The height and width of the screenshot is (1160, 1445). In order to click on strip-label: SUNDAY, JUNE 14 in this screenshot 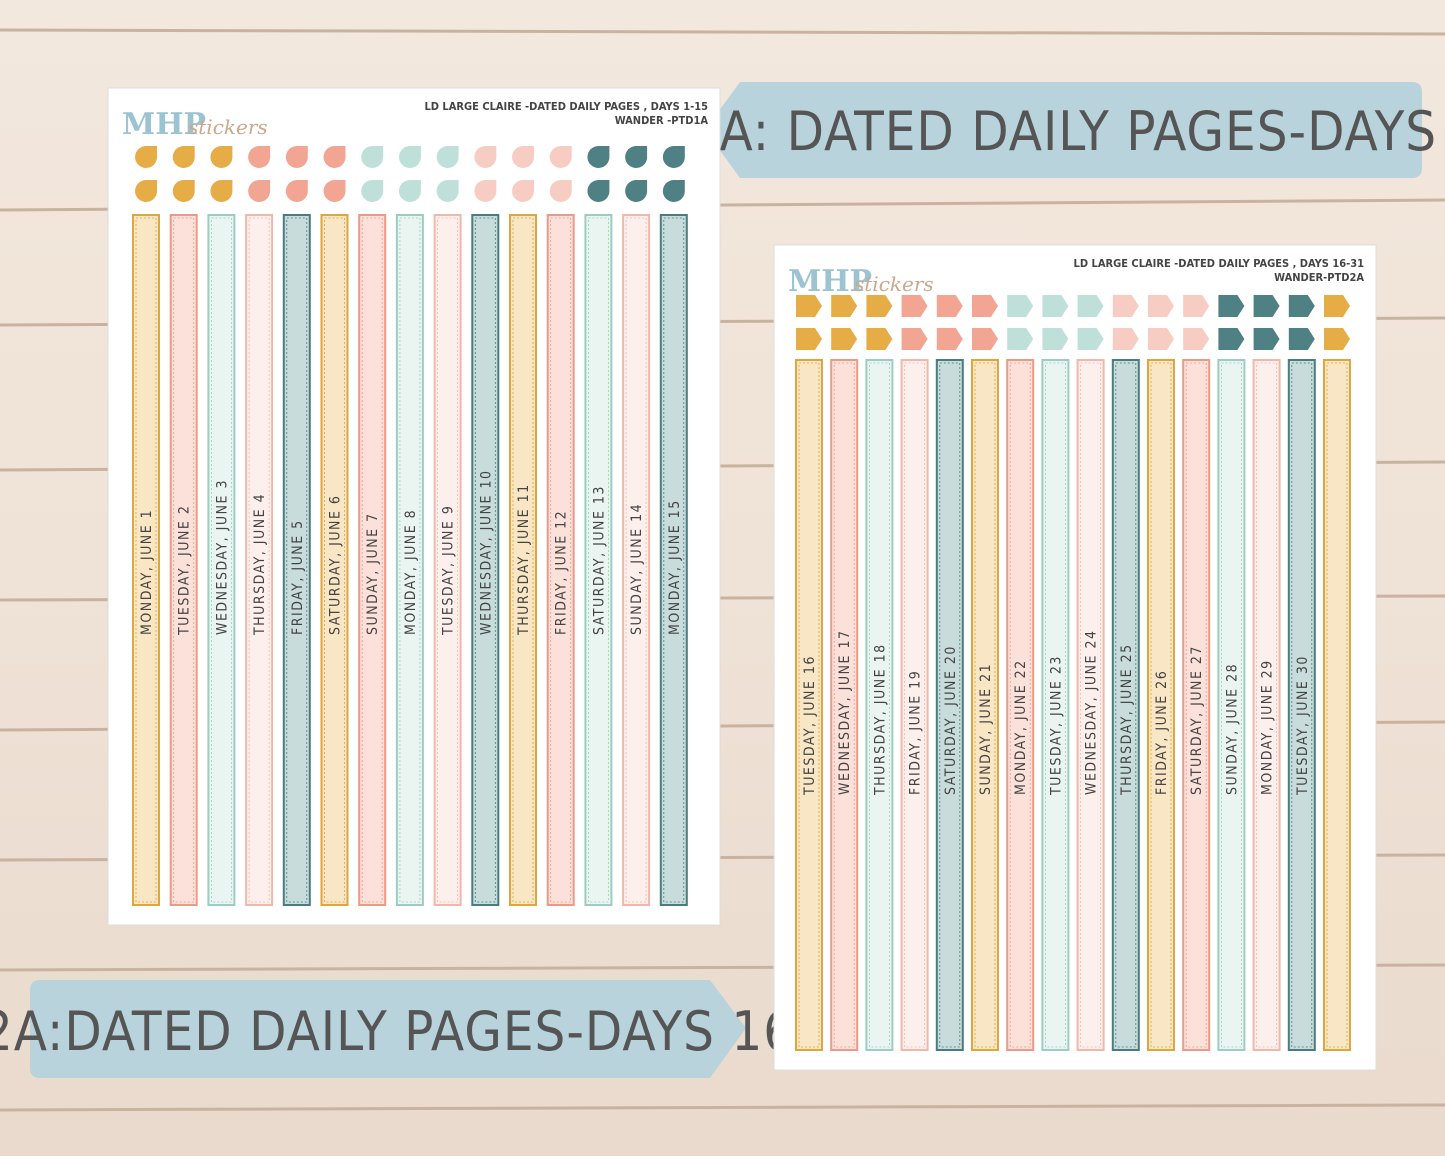, I will do `click(637, 569)`.